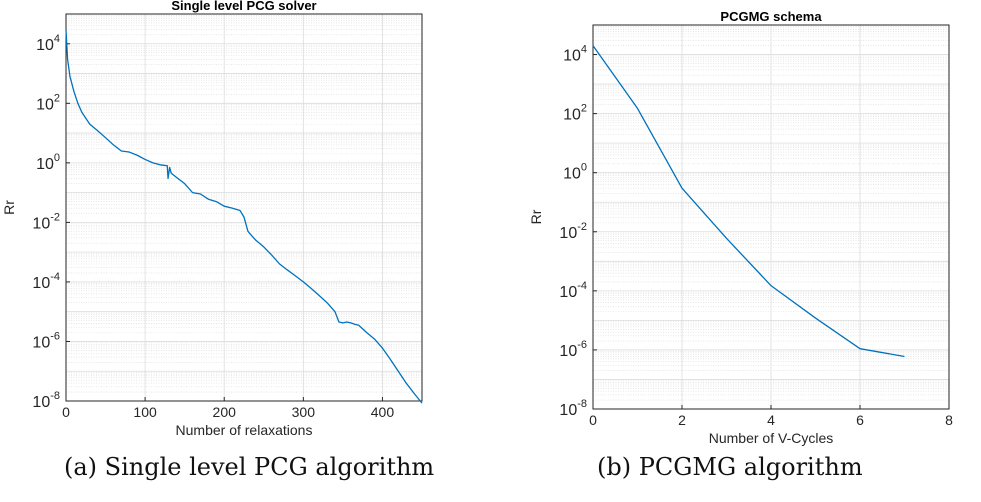 This screenshot has height=502, width=981. I want to click on x-tick-label: 4, so click(771, 420).